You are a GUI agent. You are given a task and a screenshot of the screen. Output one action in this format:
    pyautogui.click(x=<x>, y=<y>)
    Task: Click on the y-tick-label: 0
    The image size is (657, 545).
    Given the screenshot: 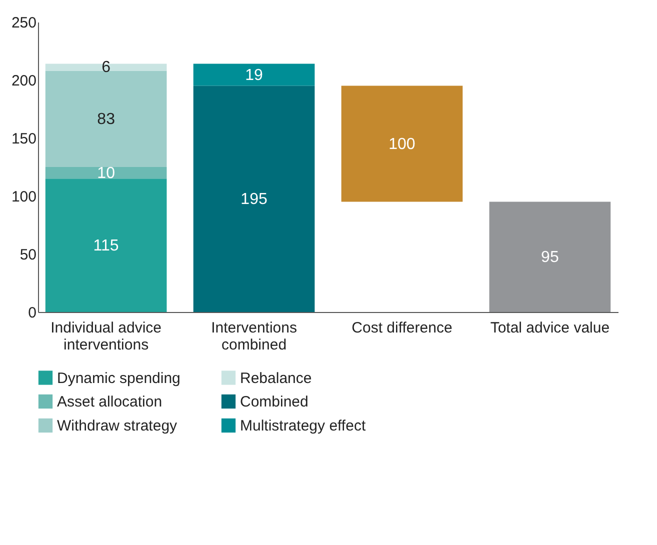 What is the action you would take?
    pyautogui.click(x=32, y=313)
    